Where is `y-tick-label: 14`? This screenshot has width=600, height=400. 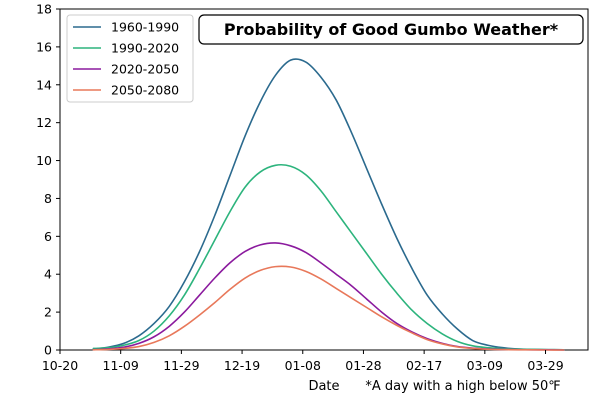 y-tick-label: 14 is located at coordinates (44, 84).